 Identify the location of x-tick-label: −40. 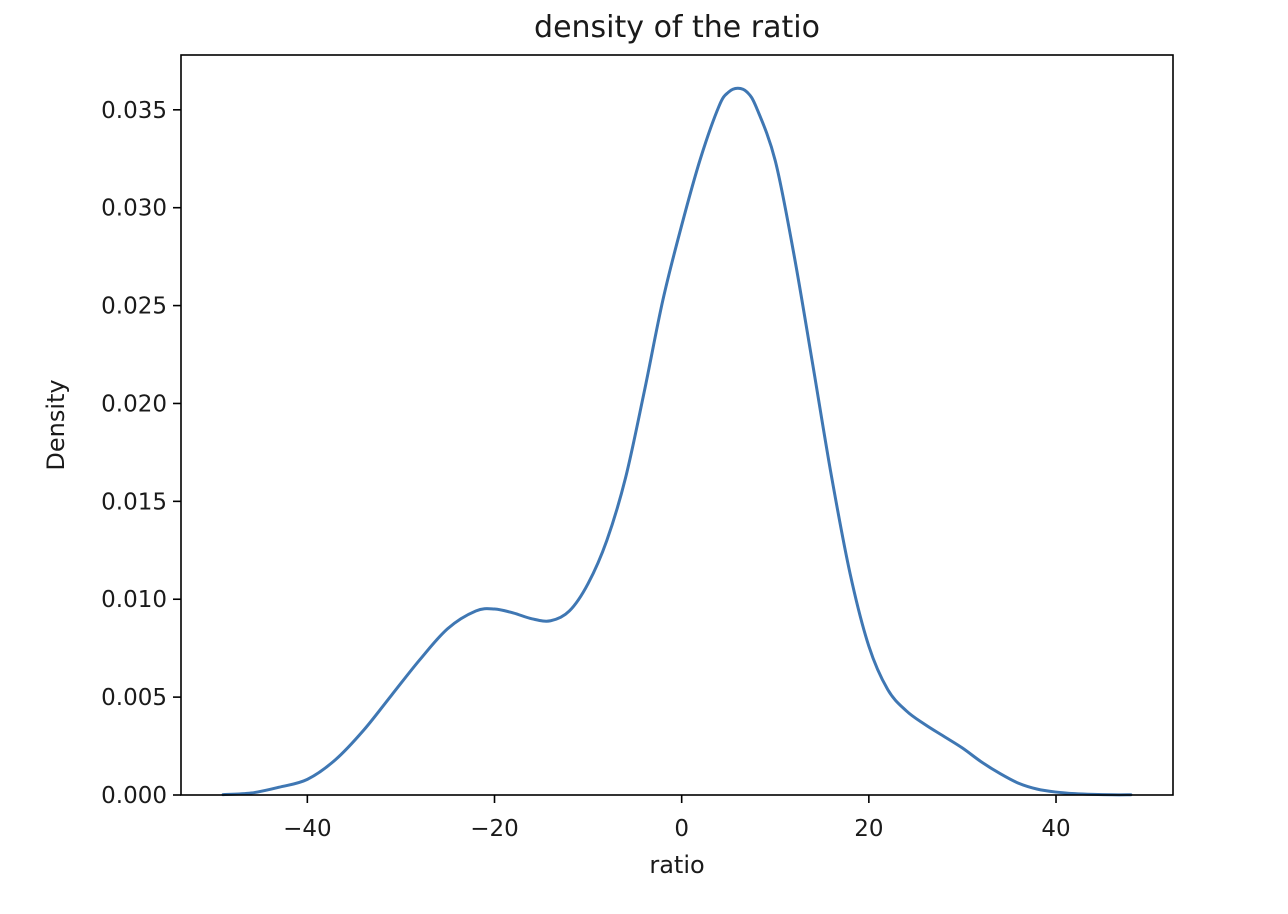
(307, 829).